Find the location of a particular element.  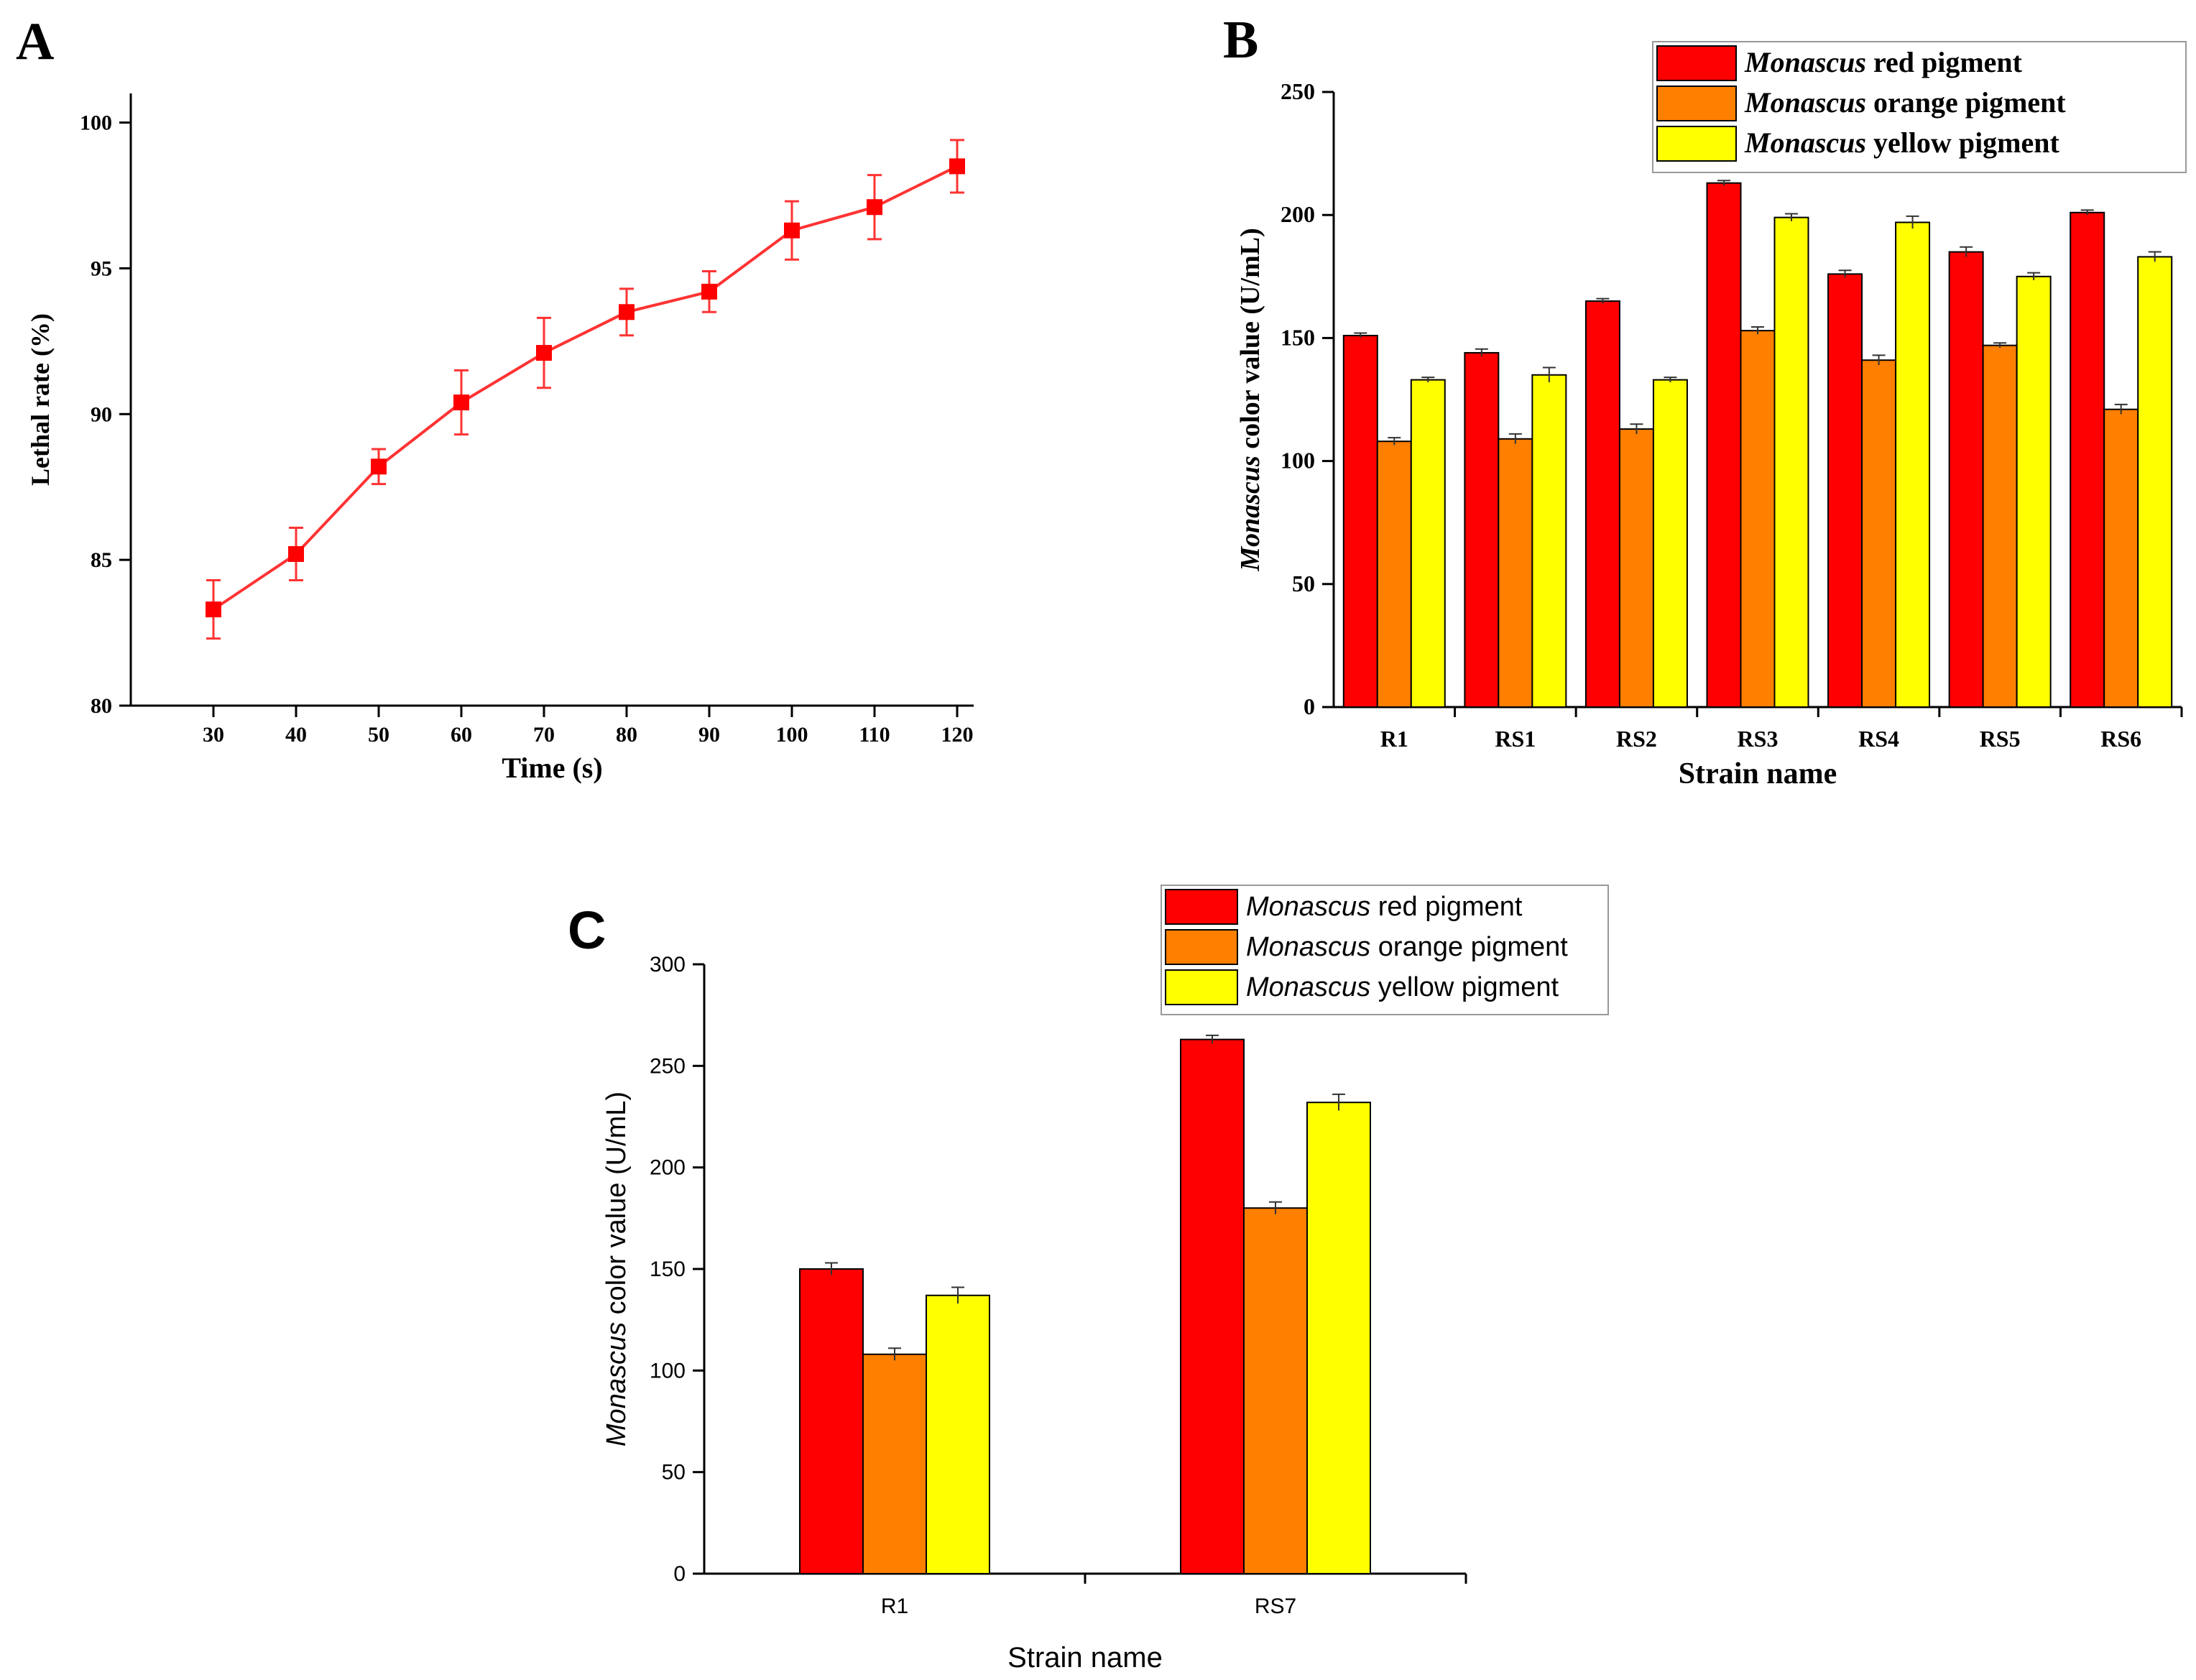

panel-c-x-tick-label: R1 is located at coordinates (894, 1606).